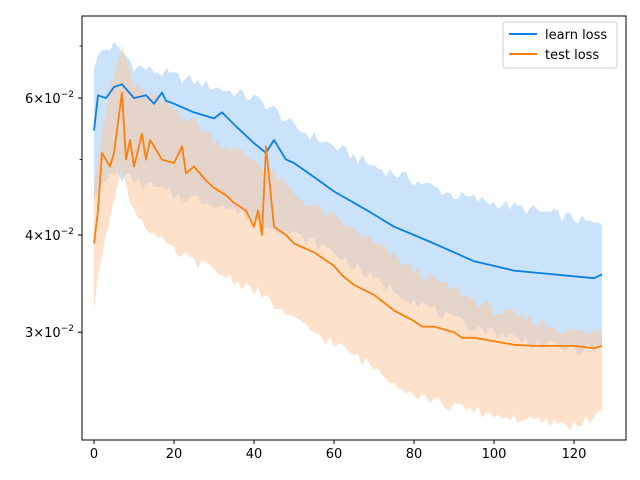 This screenshot has height=480, width=640. I want to click on y-tick-label: 6×10⁻², so click(49, 98).